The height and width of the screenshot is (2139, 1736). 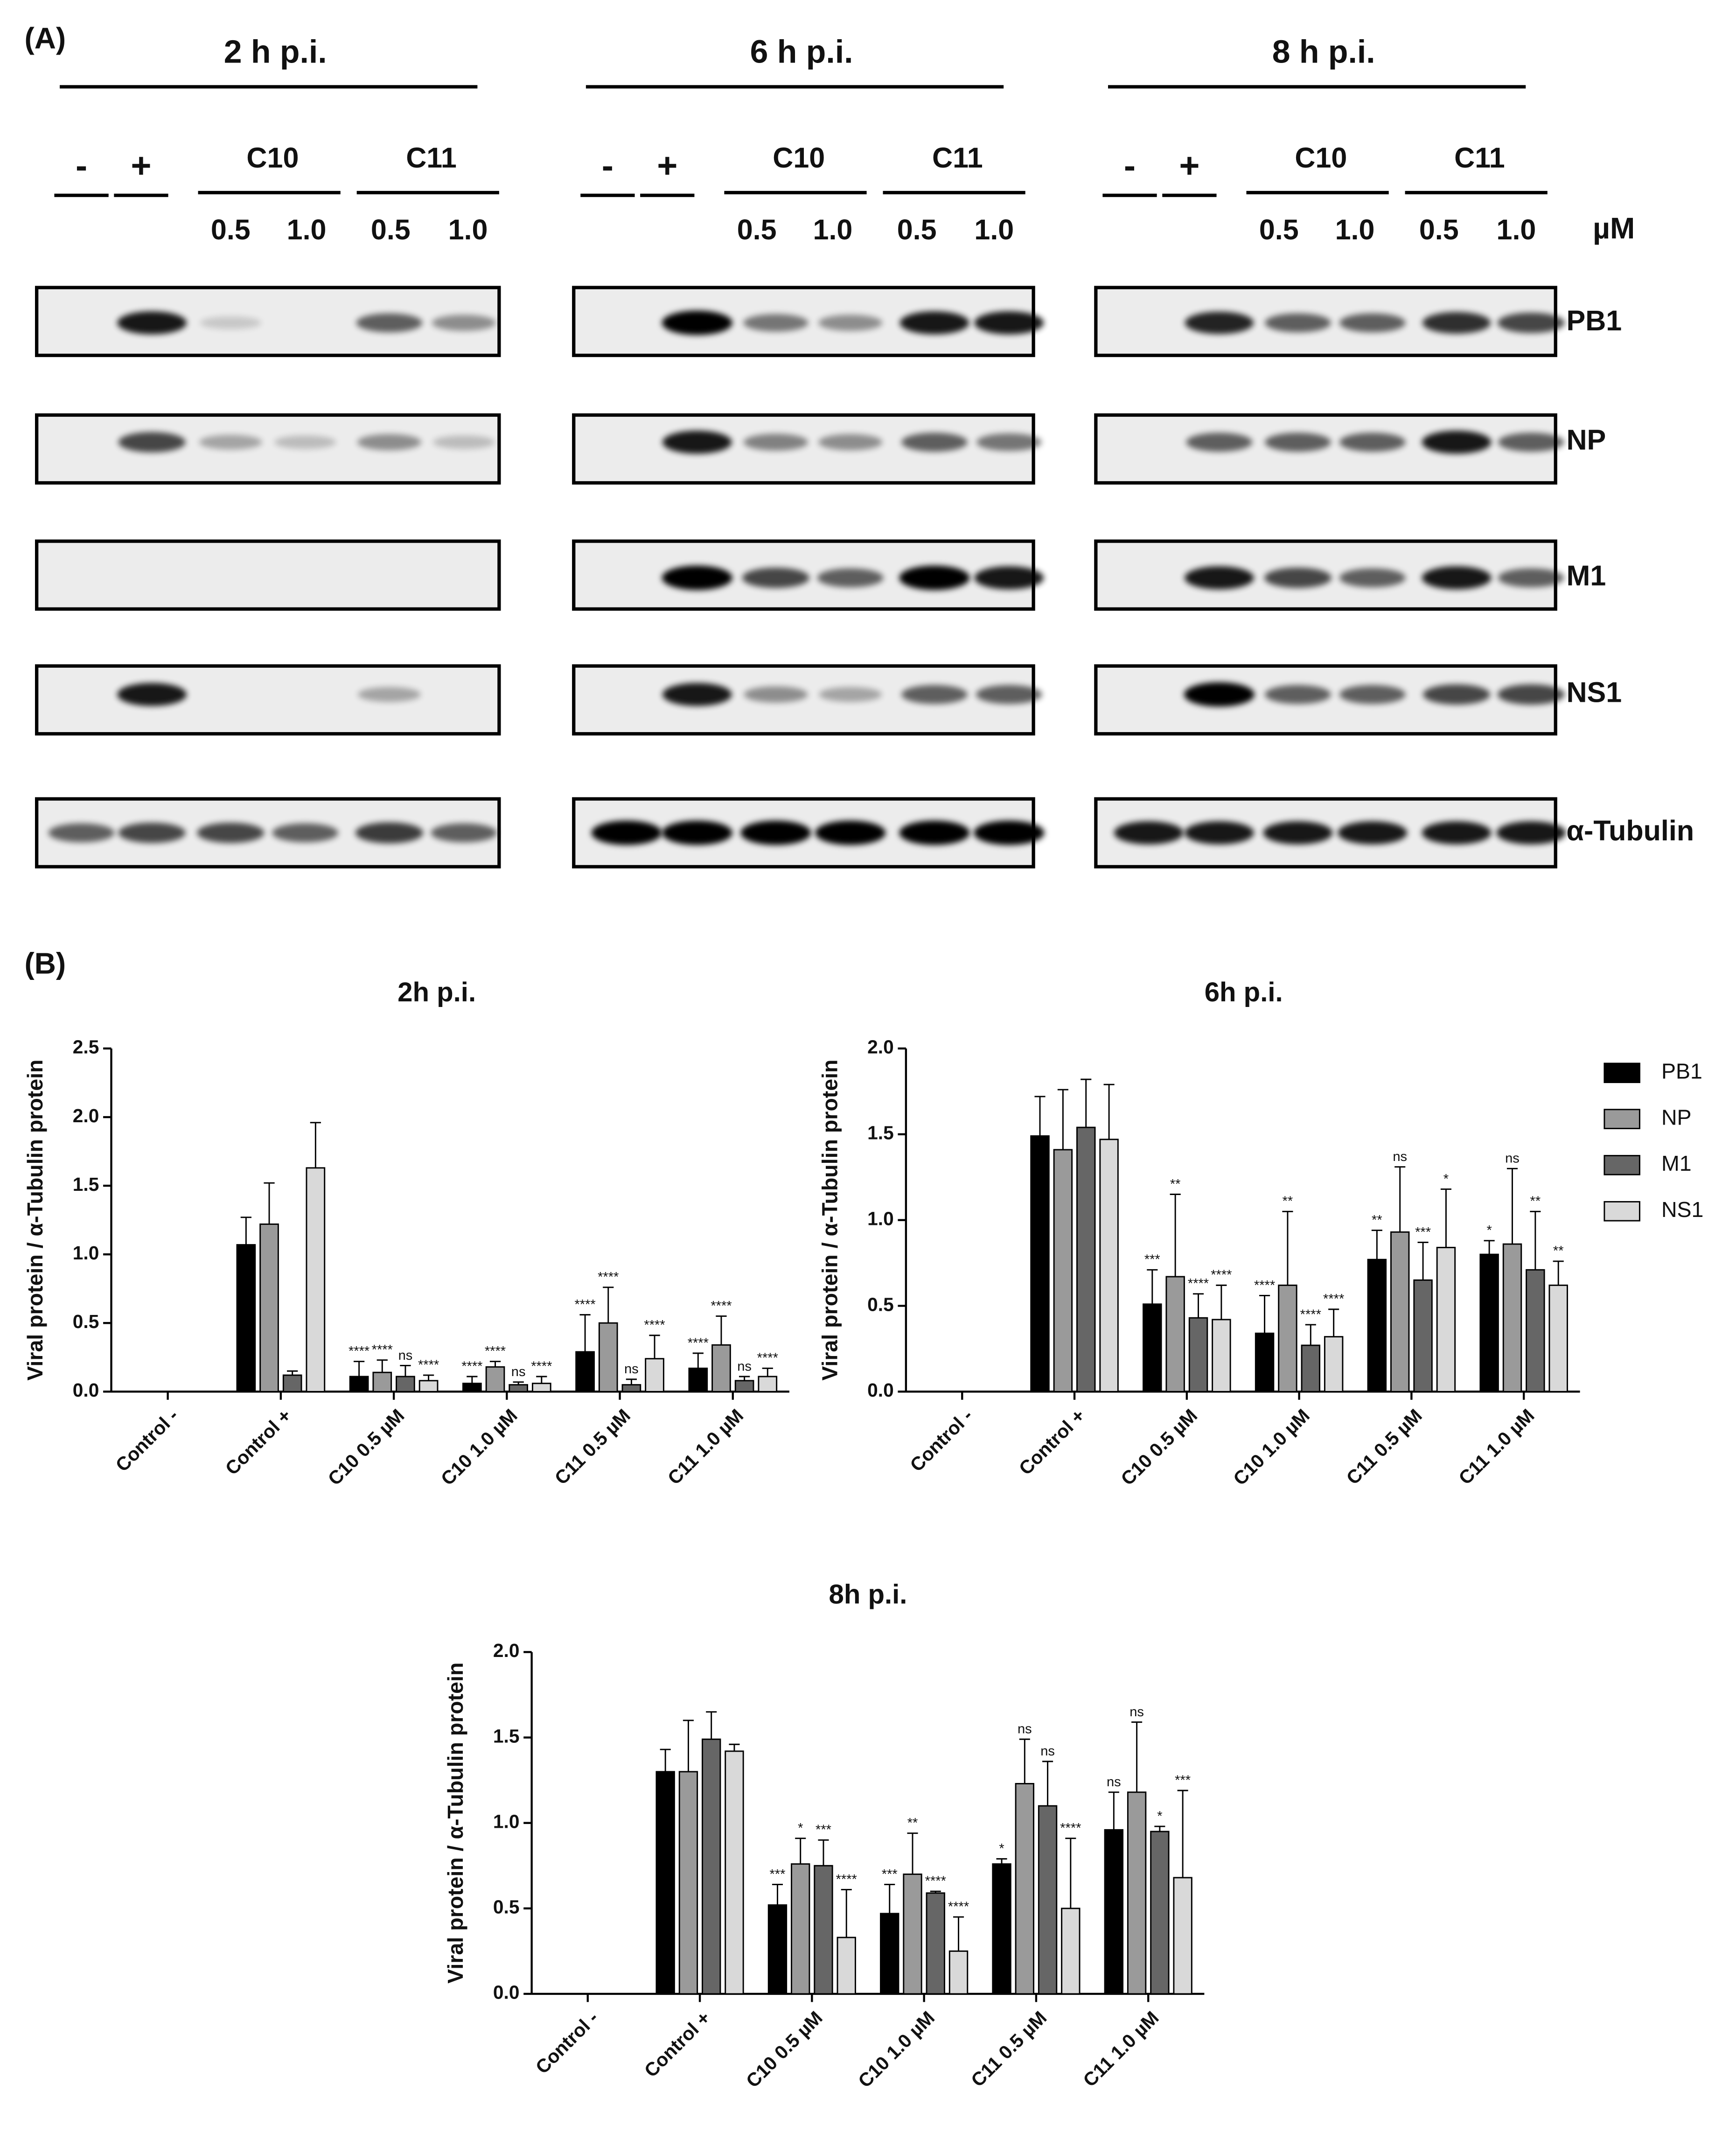 I want to click on legend-label: M1, so click(x=1676, y=1163).